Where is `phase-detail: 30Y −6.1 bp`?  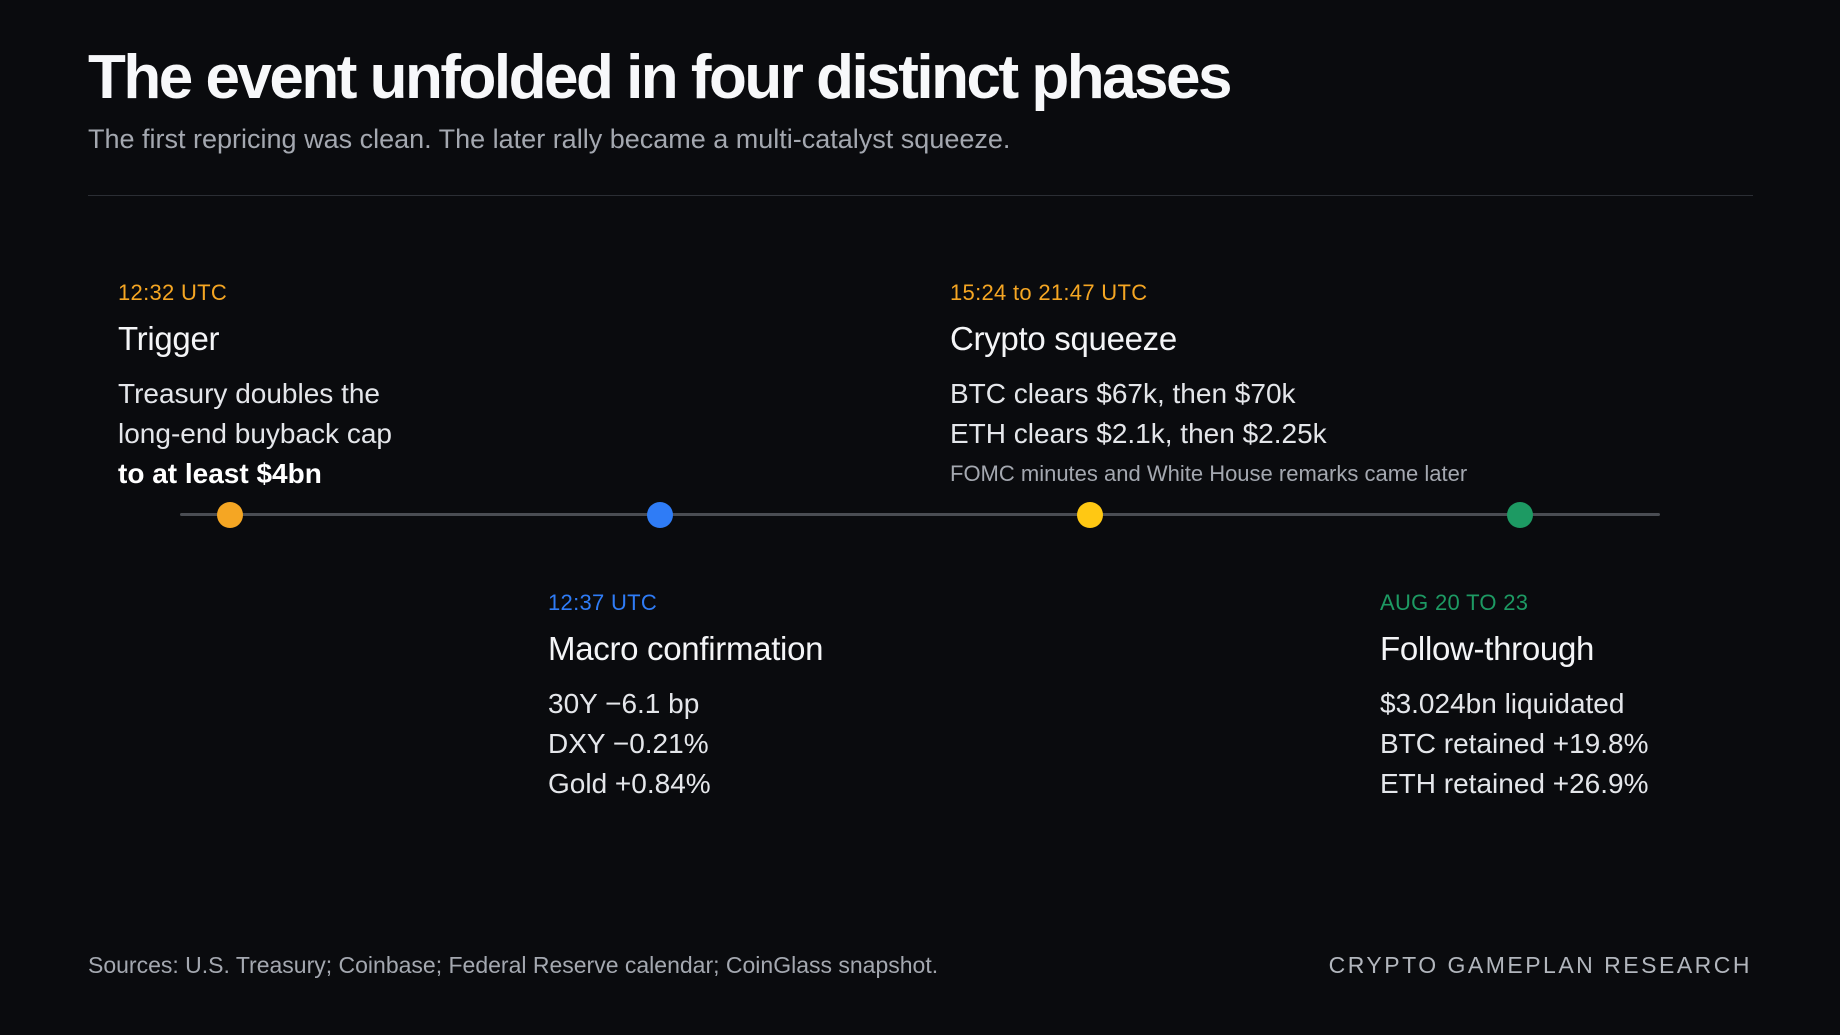 phase-detail: 30Y −6.1 bp is located at coordinates (624, 703).